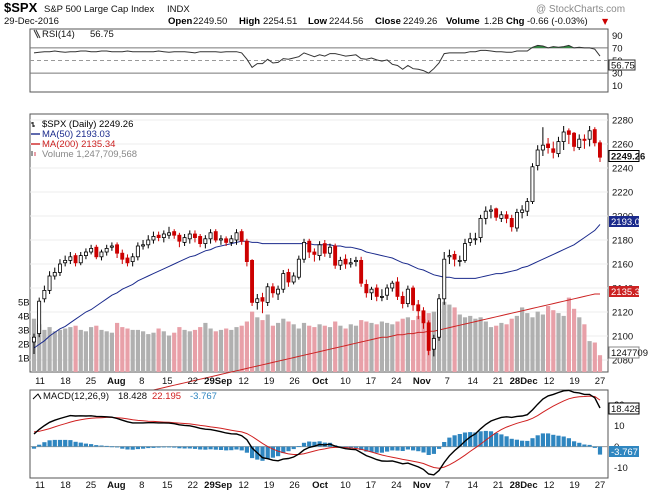  What do you see at coordinates (24, 344) in the screenshot?
I see `volume-y-tick: 2B` at bounding box center [24, 344].